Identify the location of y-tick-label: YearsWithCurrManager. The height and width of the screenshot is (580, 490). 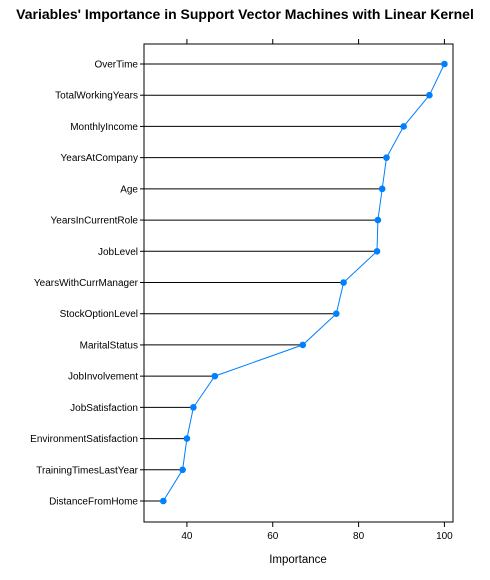
(86, 283).